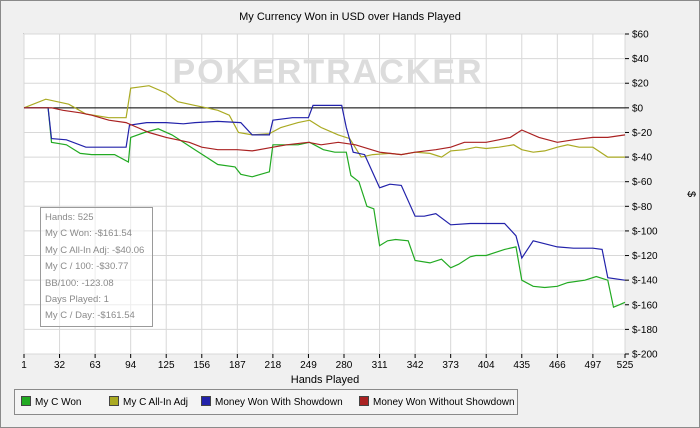 The width and height of the screenshot is (700, 428). What do you see at coordinates (279, 402) in the screenshot?
I see `legend-label: Money Won With Showdown` at bounding box center [279, 402].